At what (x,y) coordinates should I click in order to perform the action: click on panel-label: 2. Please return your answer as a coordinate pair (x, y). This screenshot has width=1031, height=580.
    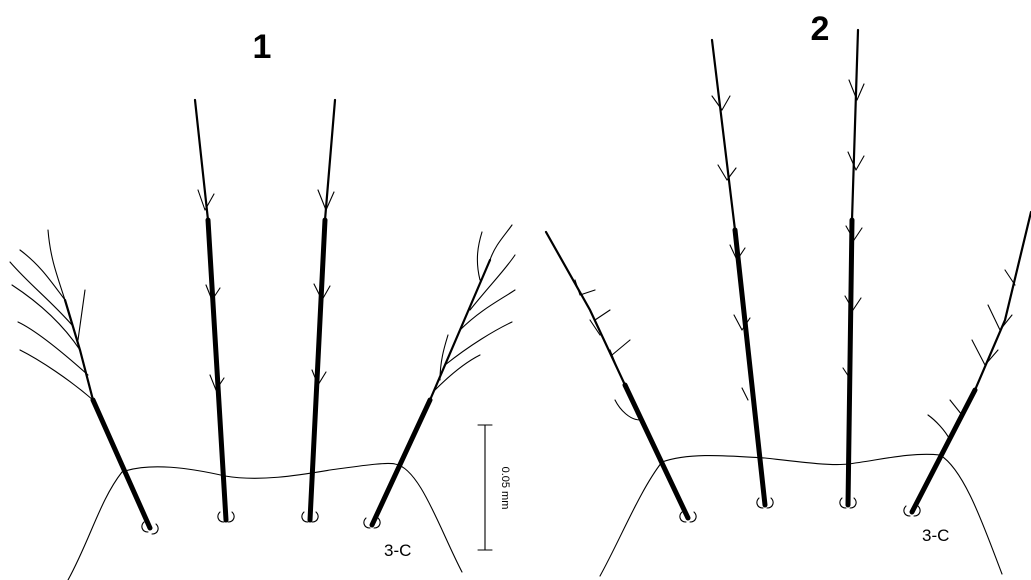
    Looking at the image, I should click on (820, 29).